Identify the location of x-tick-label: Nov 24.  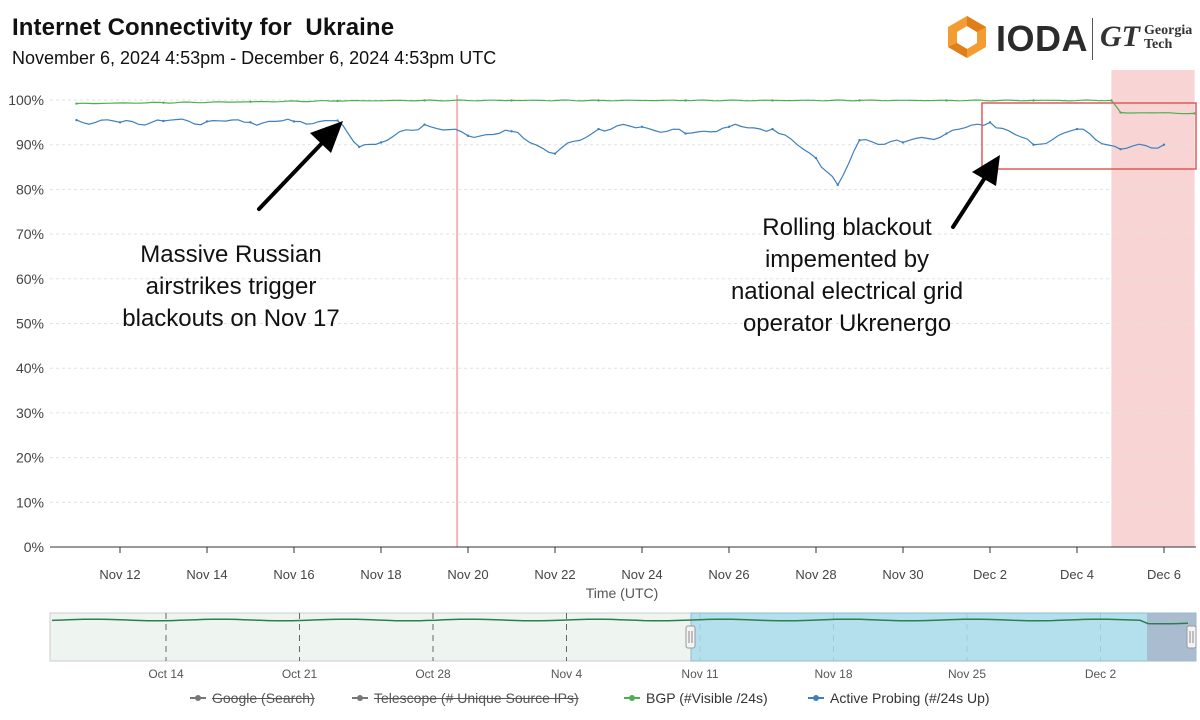
(641, 574).